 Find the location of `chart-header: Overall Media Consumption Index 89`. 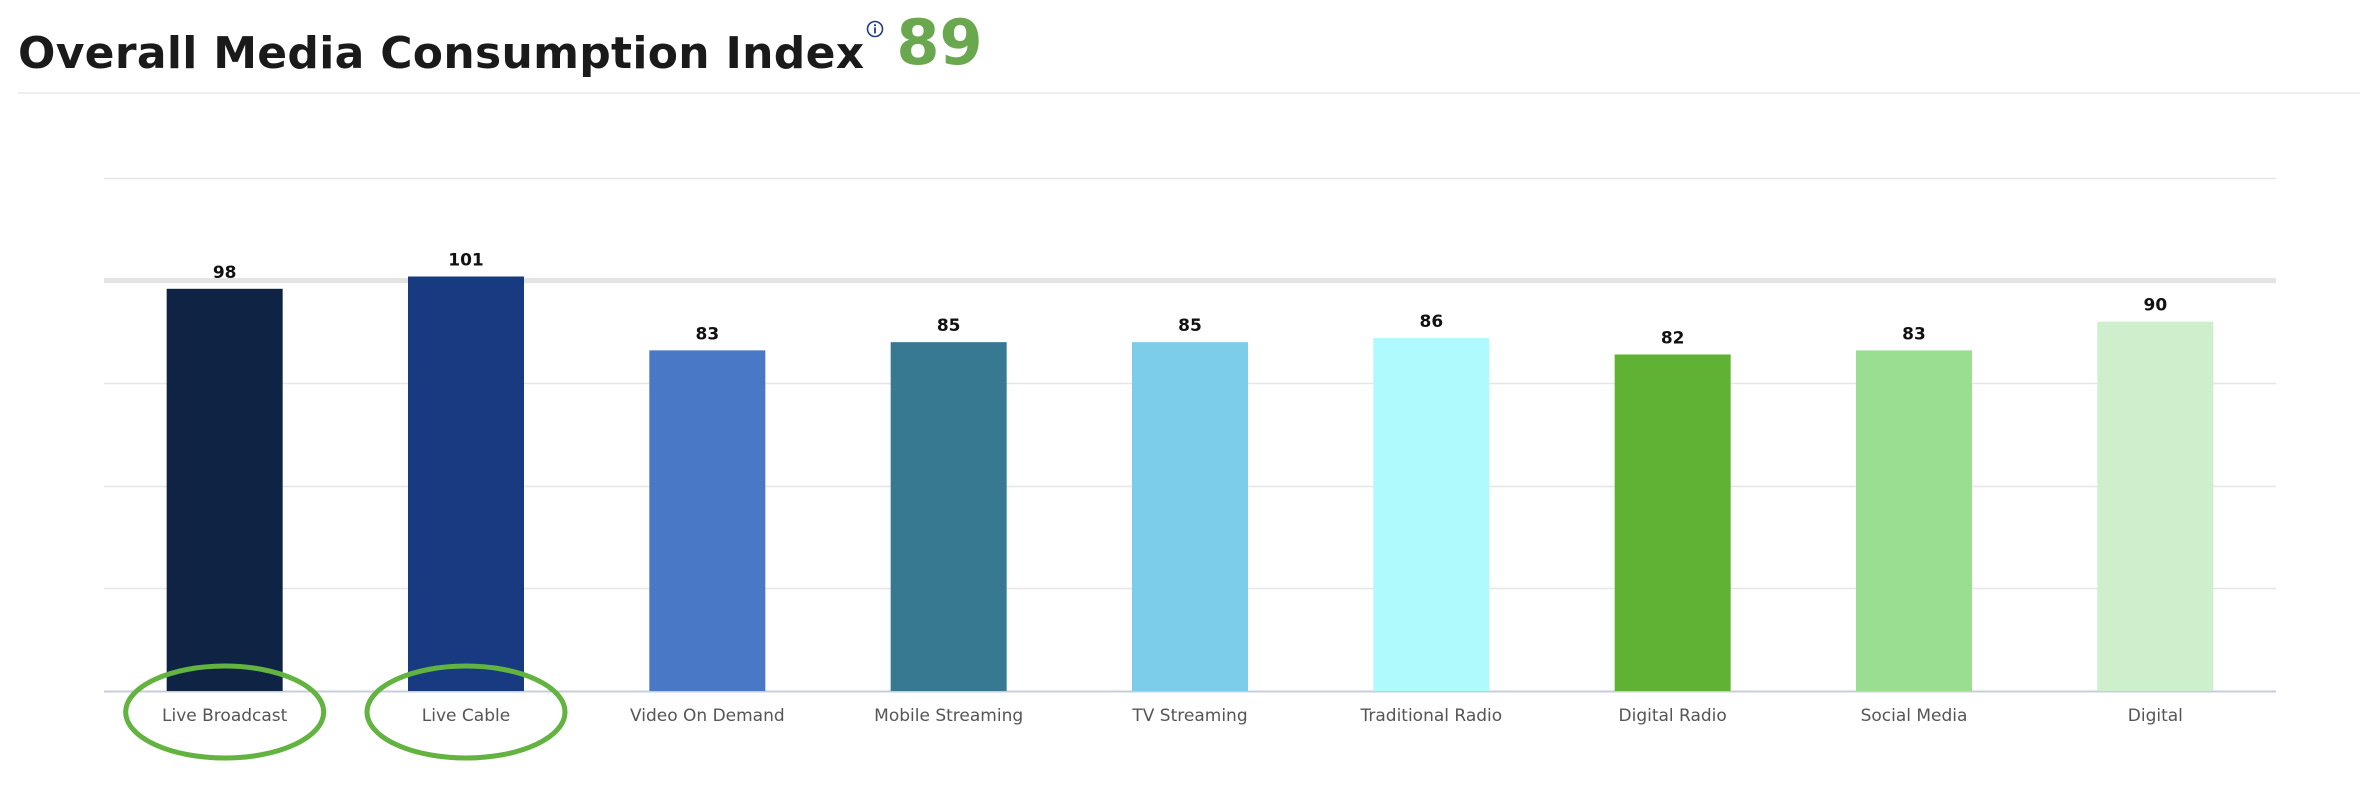

chart-header: Overall Media Consumption Index 89 is located at coordinates (500, 50).